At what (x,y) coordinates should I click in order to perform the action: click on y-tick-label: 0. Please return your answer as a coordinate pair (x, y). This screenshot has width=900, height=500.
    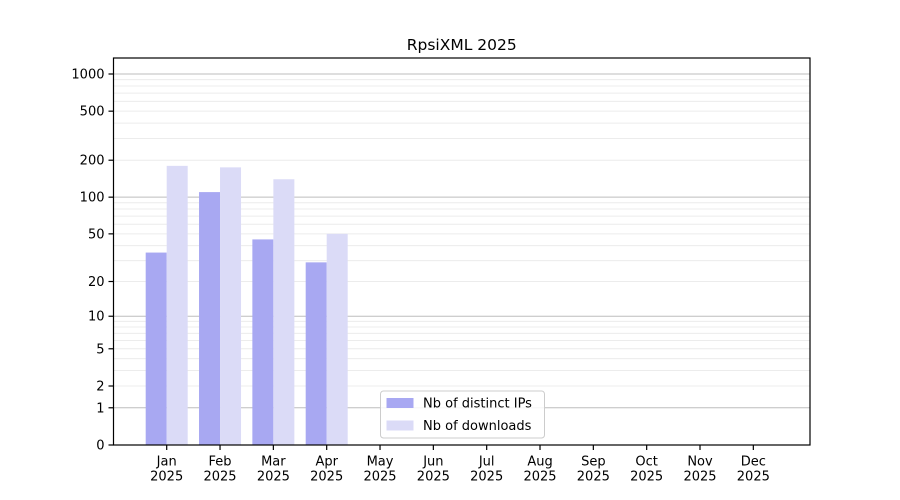
    Looking at the image, I should click on (100, 446).